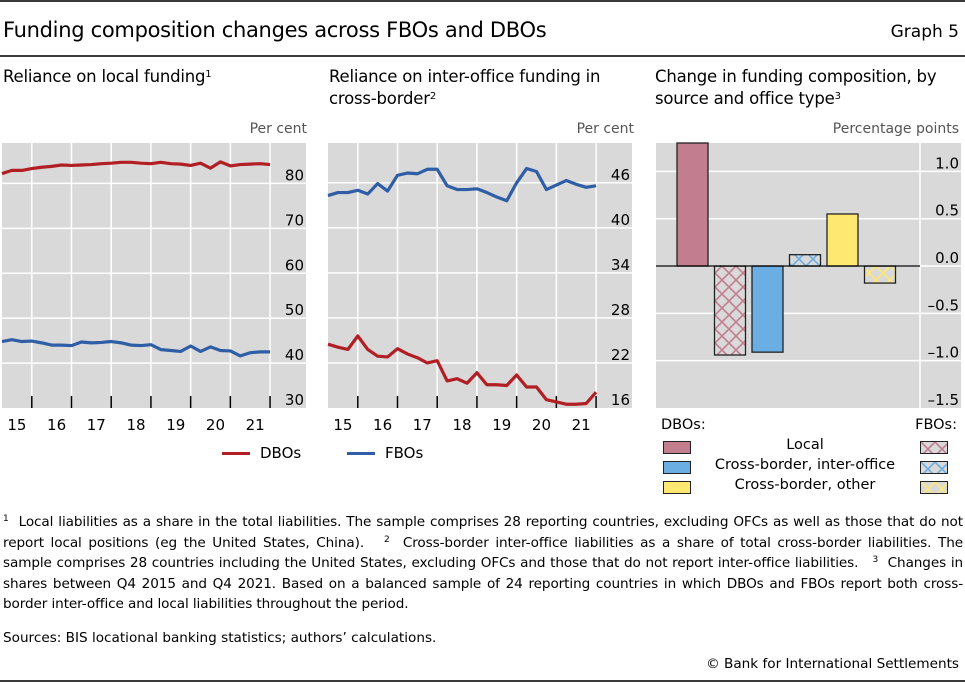 This screenshot has width=965, height=682. What do you see at coordinates (482, 56) in the screenshot?
I see `header-rule` at bounding box center [482, 56].